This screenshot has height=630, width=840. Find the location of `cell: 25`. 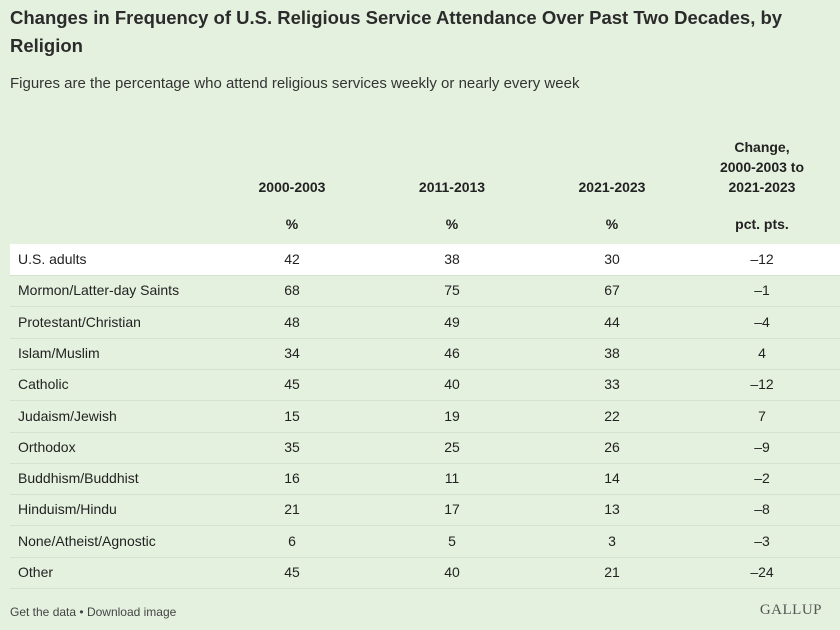

cell: 25 is located at coordinates (452, 446).